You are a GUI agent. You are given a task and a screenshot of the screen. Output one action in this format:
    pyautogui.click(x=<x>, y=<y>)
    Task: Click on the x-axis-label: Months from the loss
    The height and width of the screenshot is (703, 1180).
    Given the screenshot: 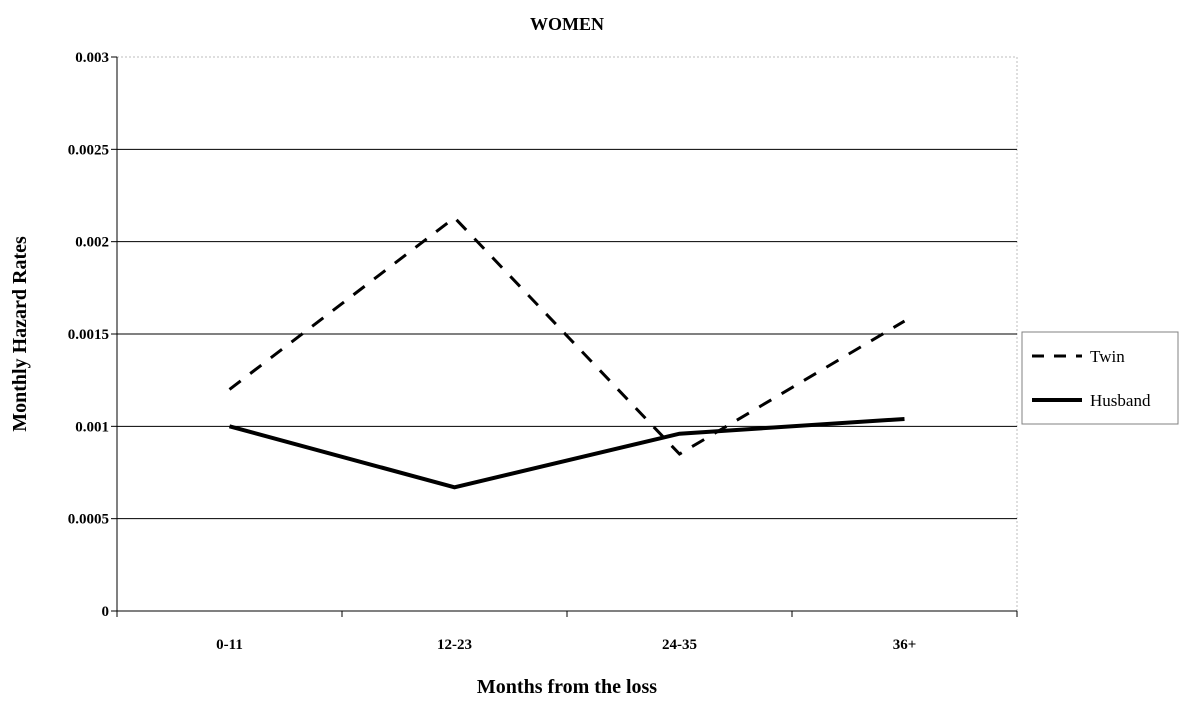 What is the action you would take?
    pyautogui.click(x=567, y=687)
    